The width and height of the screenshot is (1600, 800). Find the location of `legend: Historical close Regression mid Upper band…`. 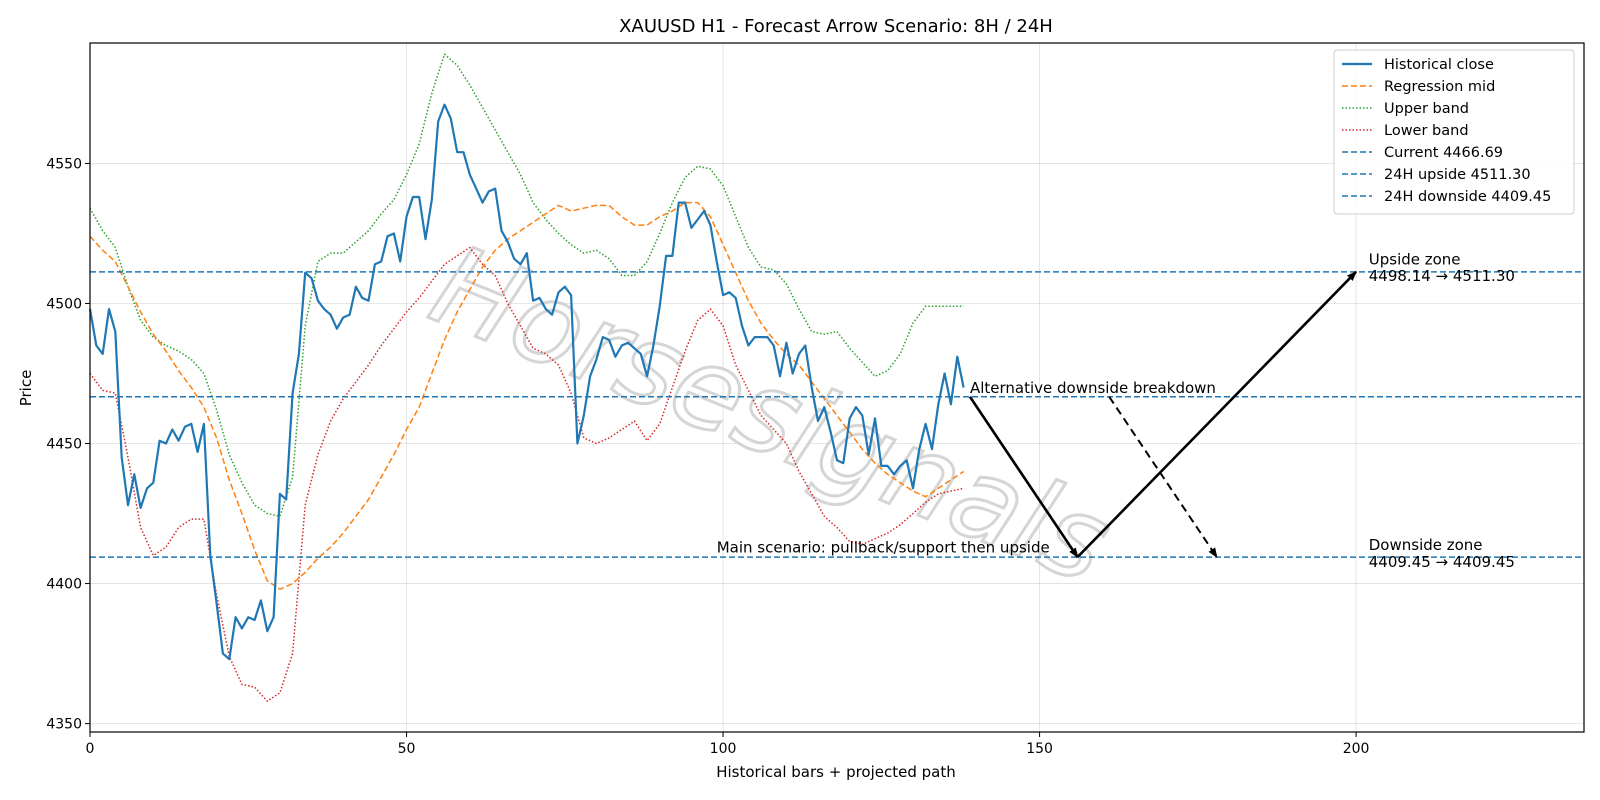

legend: Historical close Regression mid Upper band… is located at coordinates (1454, 132).